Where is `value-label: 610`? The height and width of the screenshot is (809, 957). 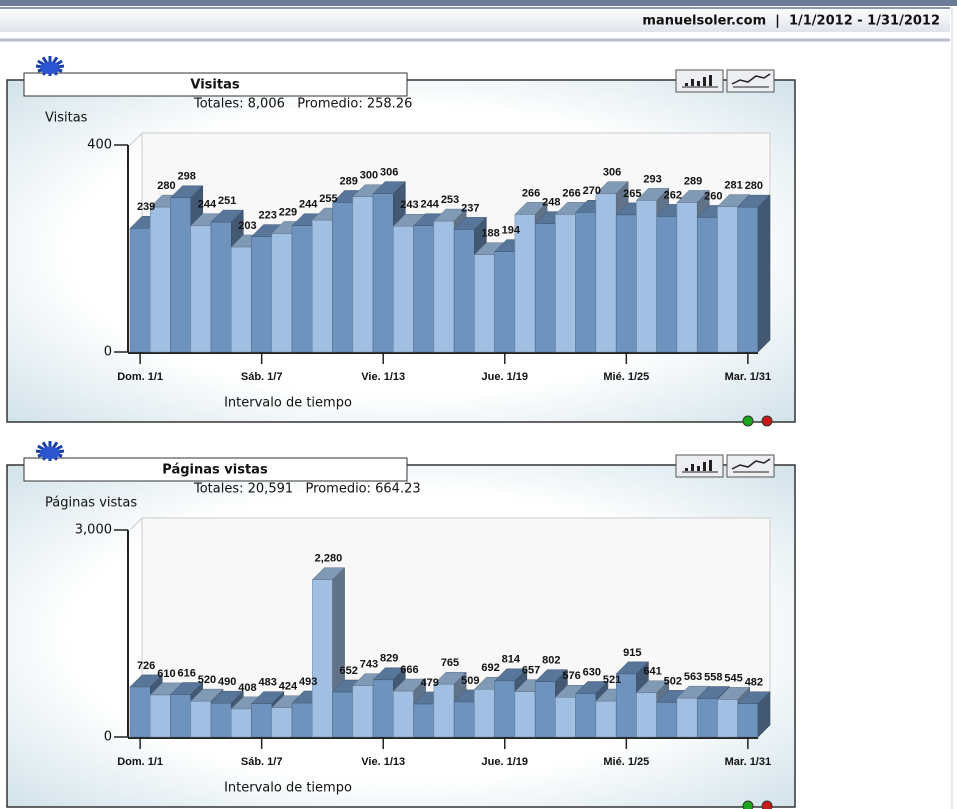
value-label: 610 is located at coordinates (166, 674).